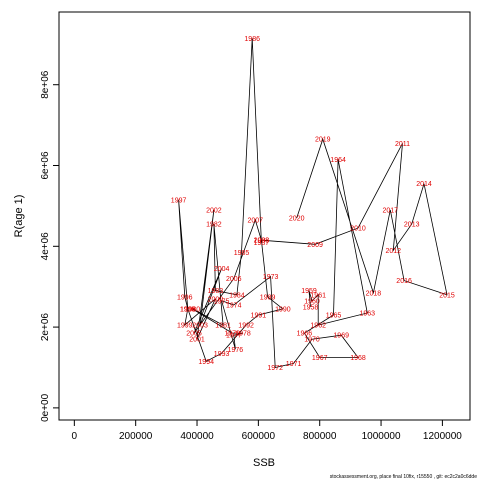 This screenshot has width=480, height=485. Describe the element at coordinates (320, 358) in the screenshot. I see `year-label-1967: 1967` at that location.